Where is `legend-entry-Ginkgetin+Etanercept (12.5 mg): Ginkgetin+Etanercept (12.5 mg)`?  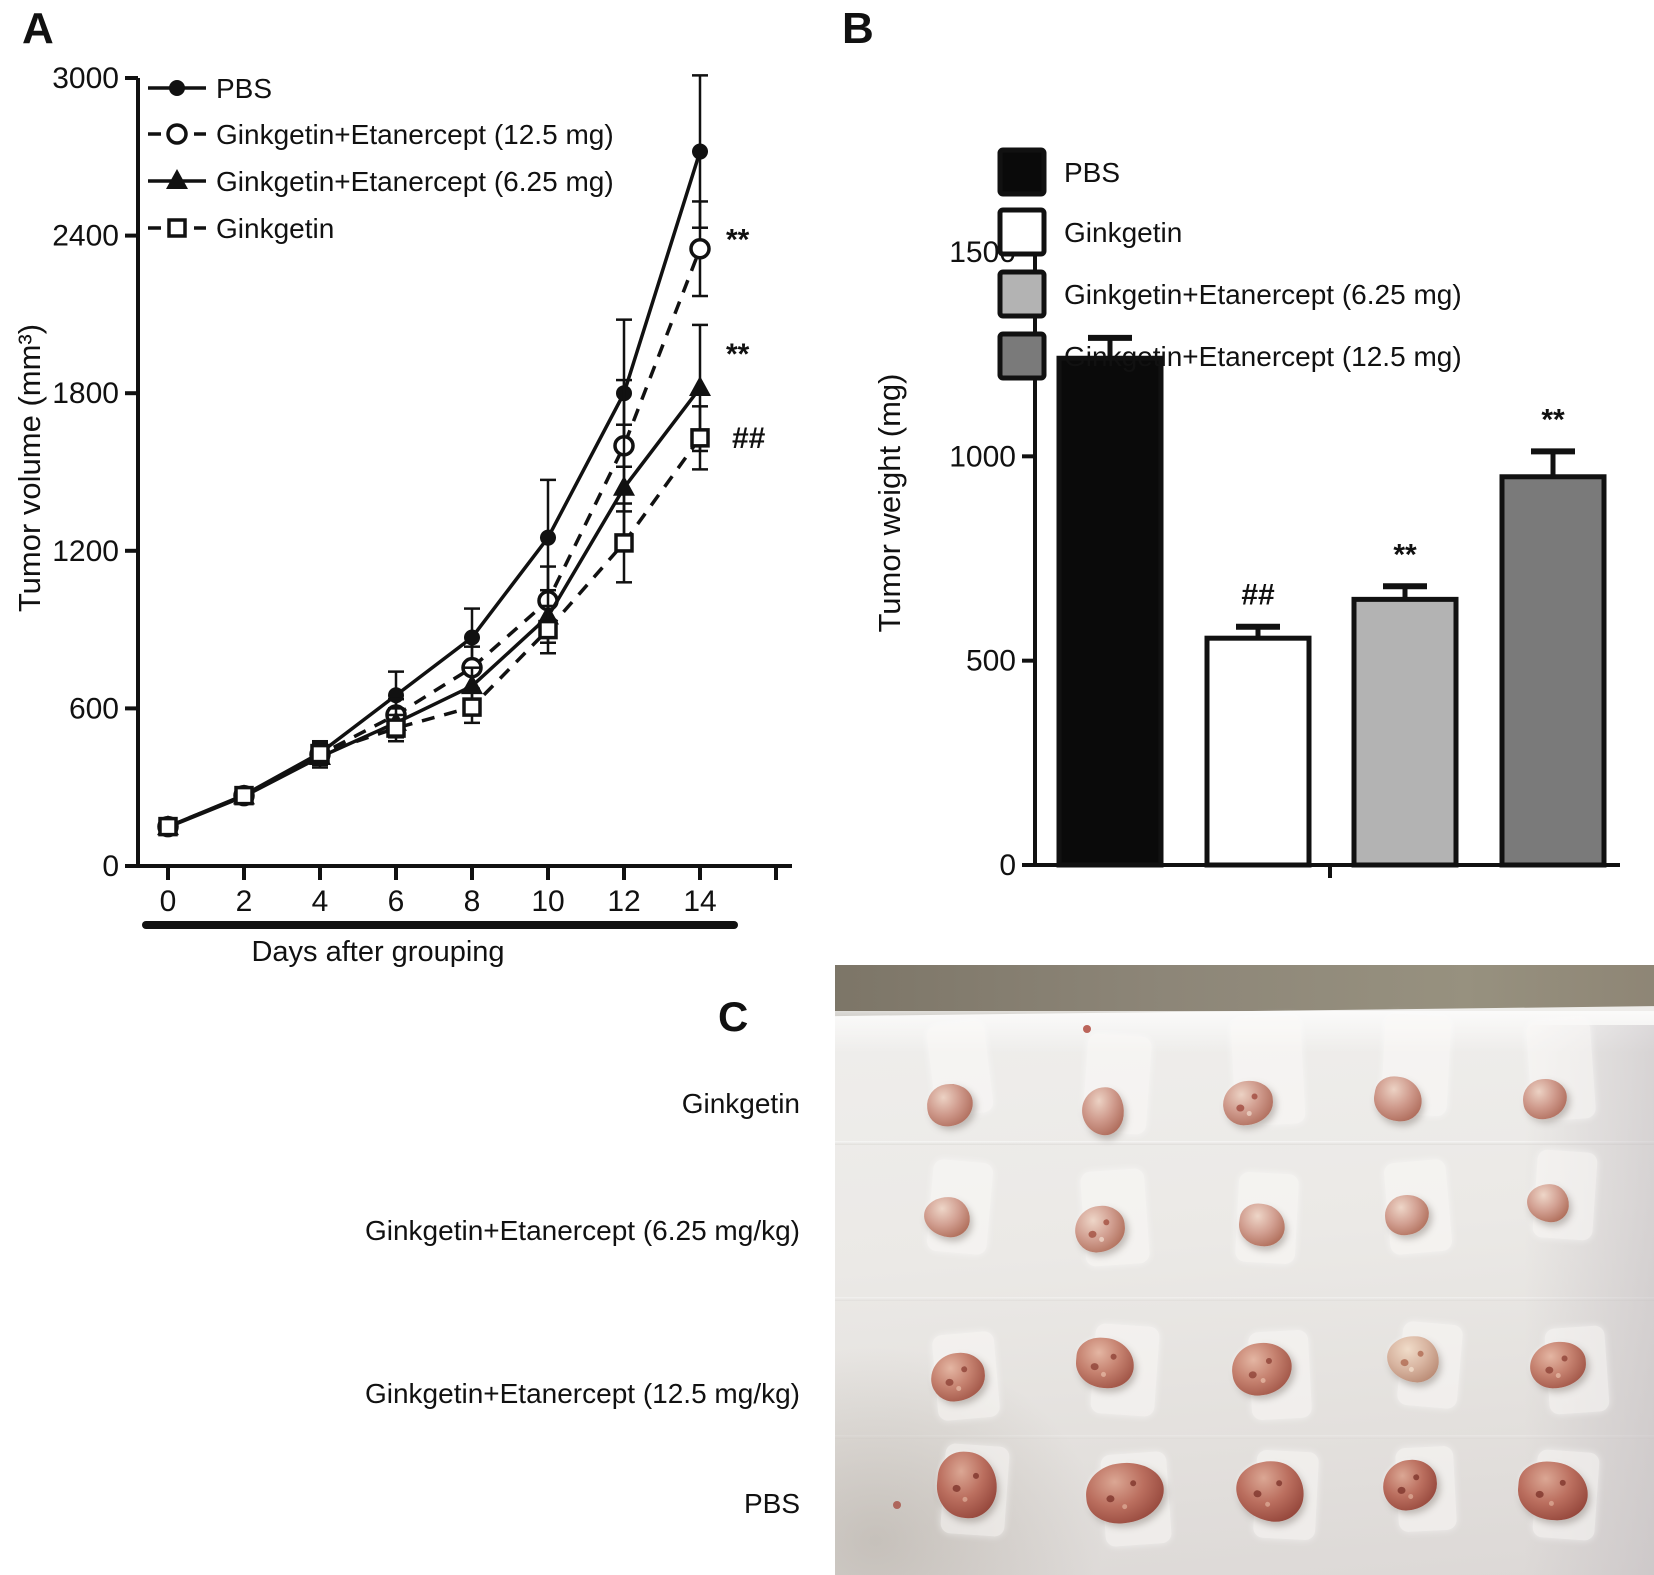
legend-entry-Ginkgetin+Etanercept (12.5 mg): Ginkgetin+Etanercept (12.5 mg) is located at coordinates (1229, 356).